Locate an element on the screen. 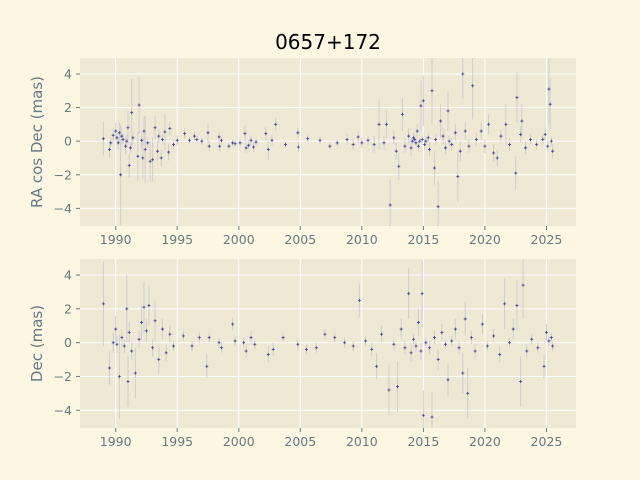 Image resolution: width=640 pixels, height=480 pixels. y-tick-label: 0 is located at coordinates (68, 342).